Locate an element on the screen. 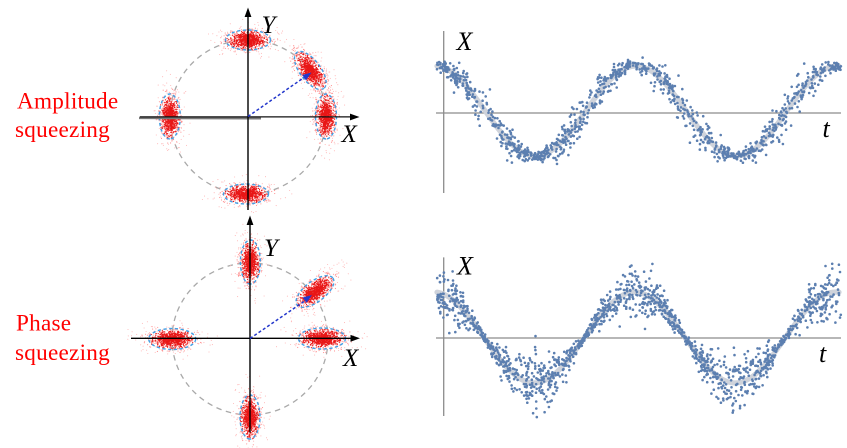 The image size is (847, 448). svg-text: Amplitude is located at coordinates (67, 102).